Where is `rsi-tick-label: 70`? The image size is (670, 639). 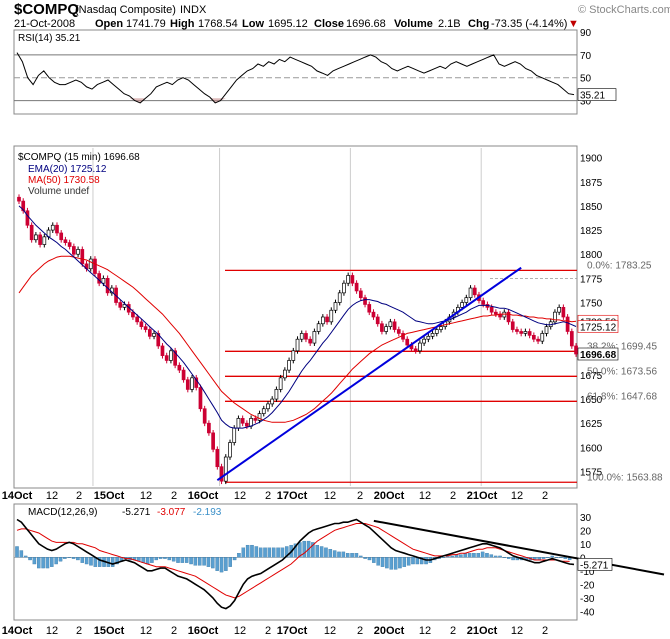 rsi-tick-label: 70 is located at coordinates (586, 56).